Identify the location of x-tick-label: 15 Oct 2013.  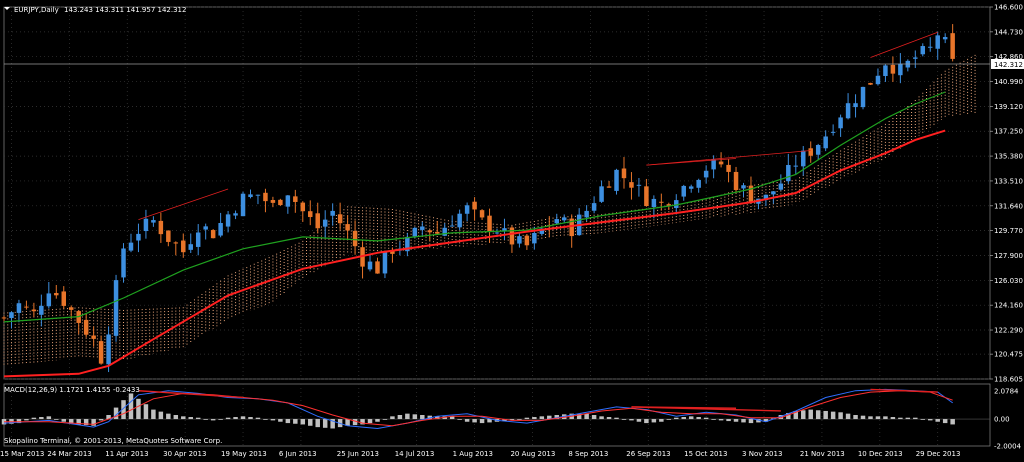
(705, 454).